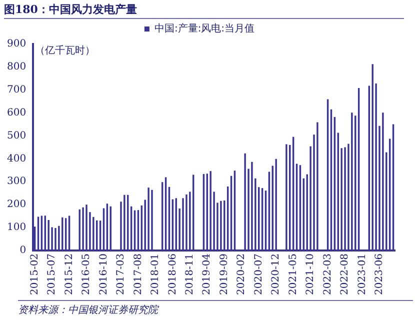 The width and height of the screenshot is (415, 321). What do you see at coordinates (380, 274) in the screenshot?
I see `x-tick-label: 2023-06` at bounding box center [380, 274].